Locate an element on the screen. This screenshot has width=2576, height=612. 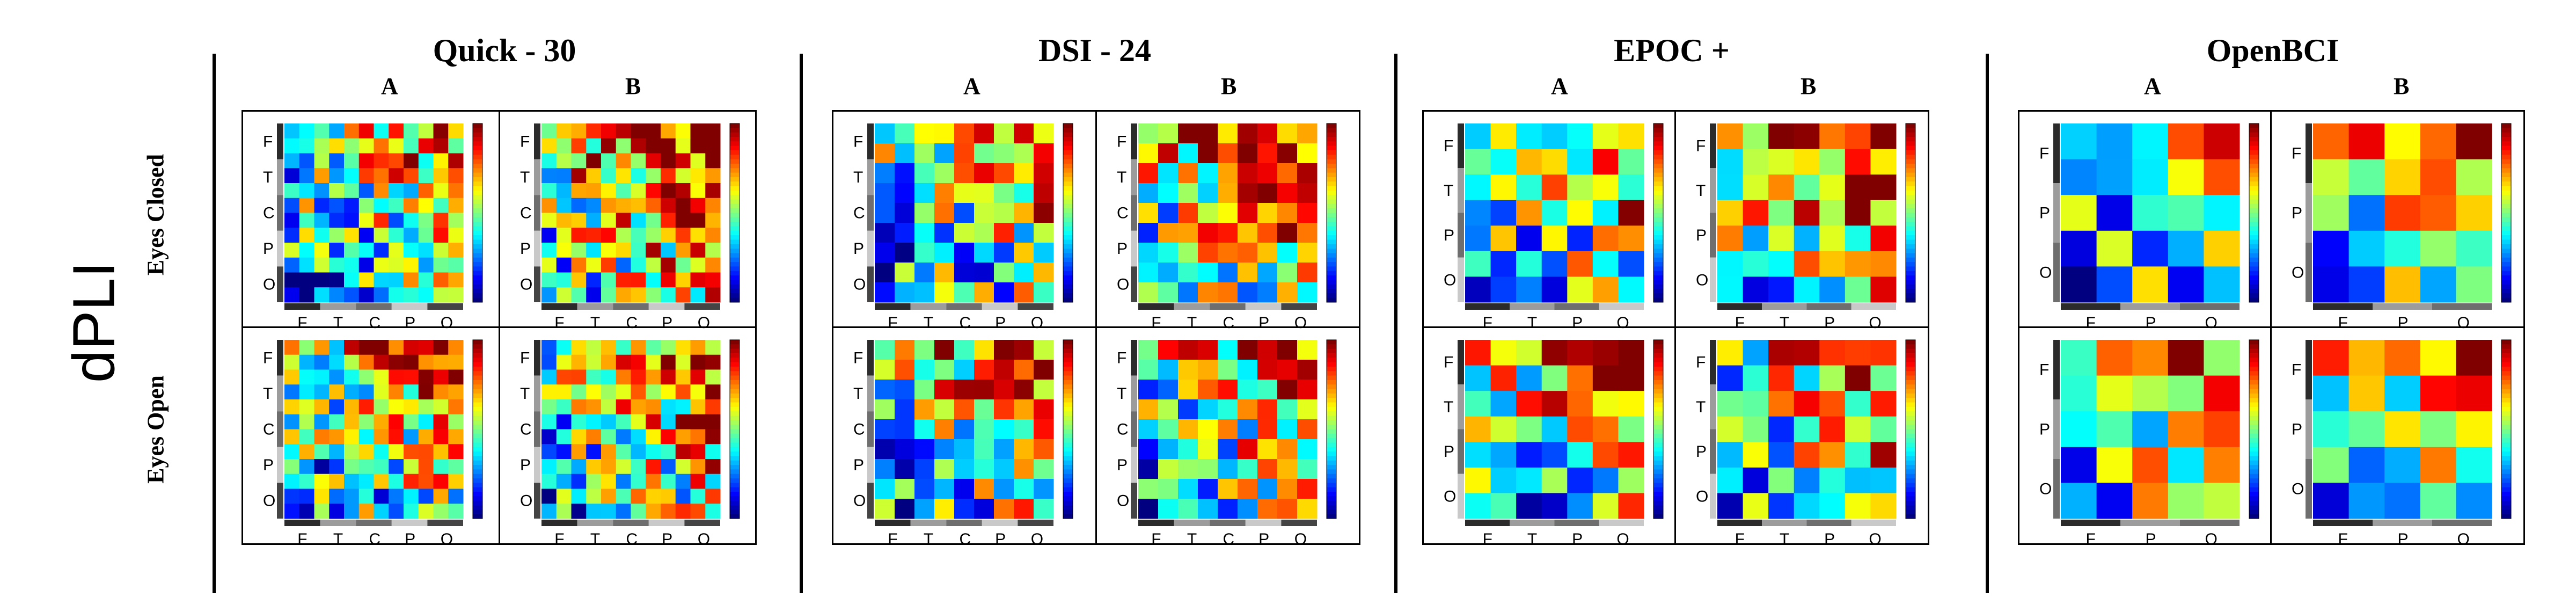
device-title: Quick - 30 is located at coordinates (504, 51).